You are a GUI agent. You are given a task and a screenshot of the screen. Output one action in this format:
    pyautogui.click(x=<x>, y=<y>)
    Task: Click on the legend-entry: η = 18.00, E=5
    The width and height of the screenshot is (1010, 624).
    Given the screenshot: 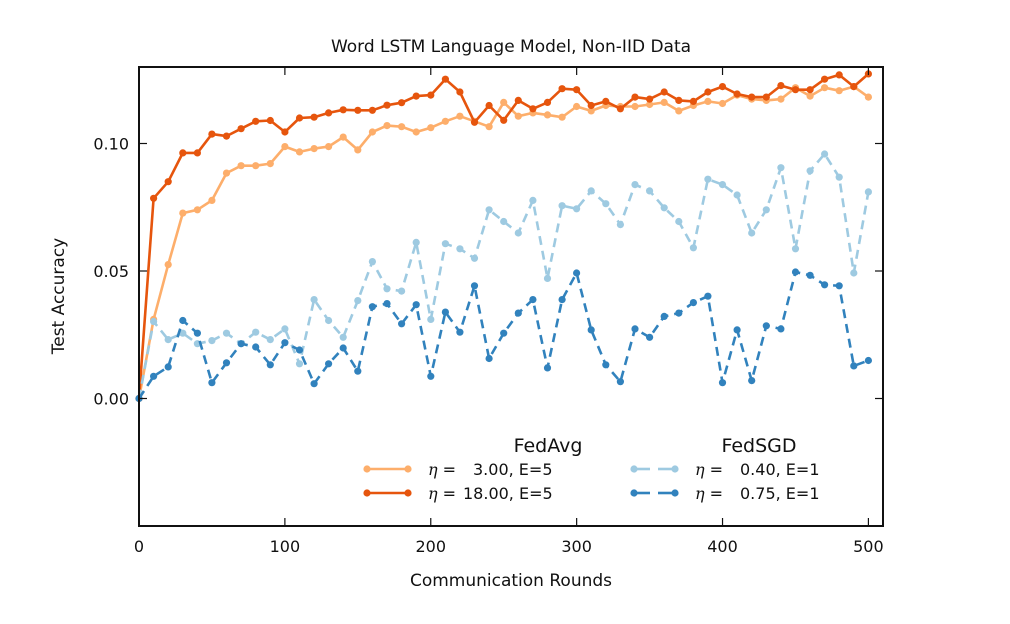 What is the action you would take?
    pyautogui.click(x=458, y=493)
    